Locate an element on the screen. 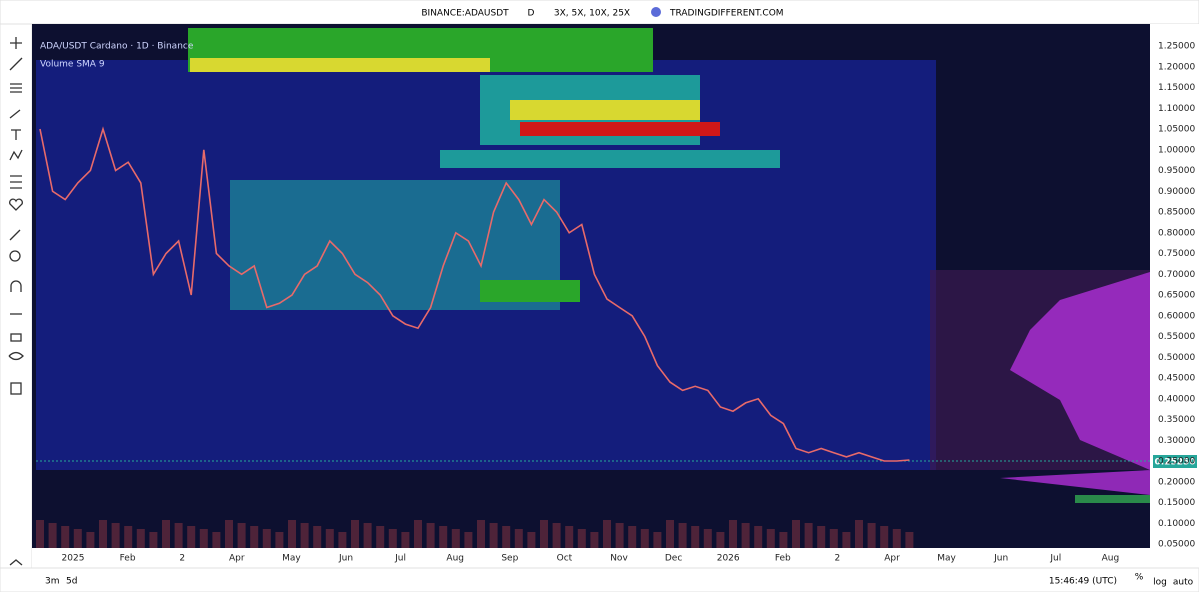 The height and width of the screenshot is (596, 1199). price-tick-label: 0.30000 is located at coordinates (1176, 441).